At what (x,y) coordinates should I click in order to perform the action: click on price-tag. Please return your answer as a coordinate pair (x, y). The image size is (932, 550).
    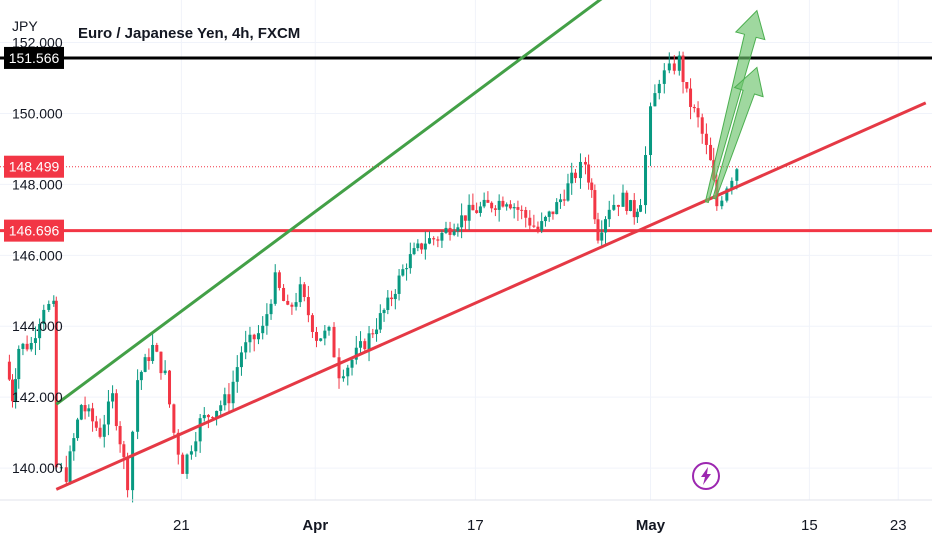
    Looking at the image, I should click on (34, 230).